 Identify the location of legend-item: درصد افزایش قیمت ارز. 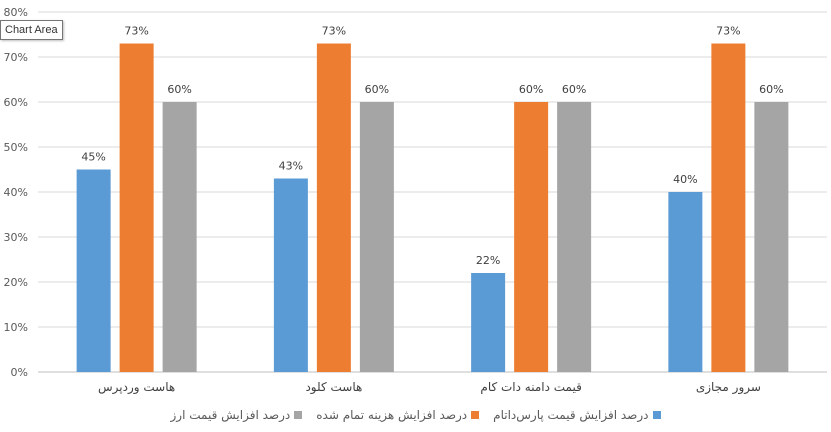
(237, 415).